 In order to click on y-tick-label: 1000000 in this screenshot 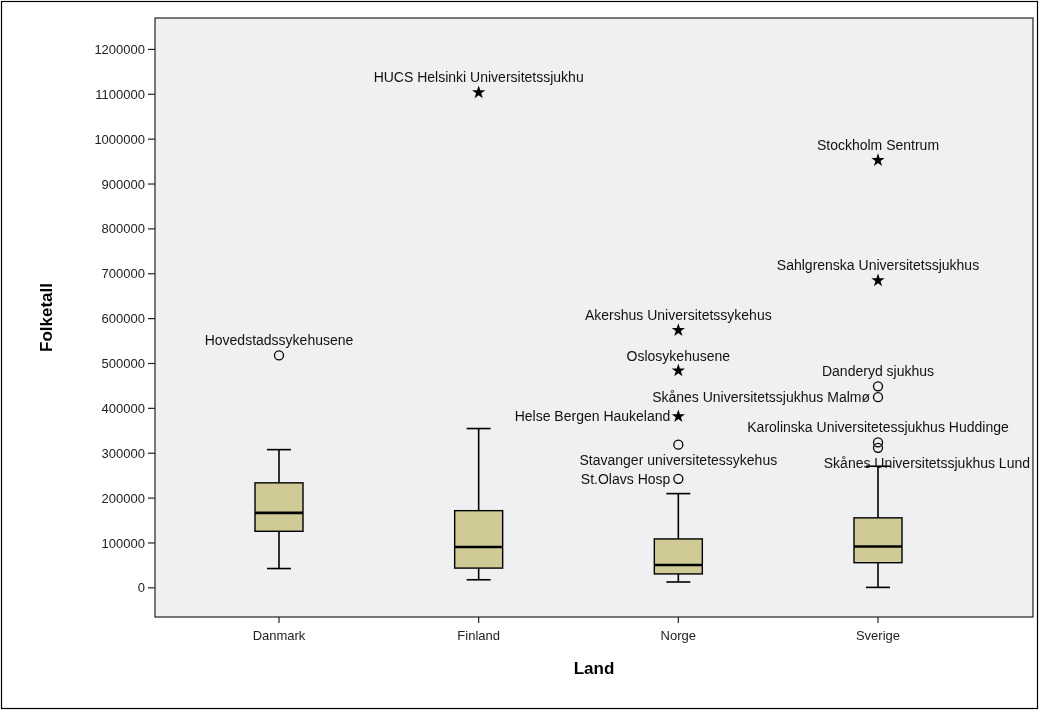, I will do `click(119, 139)`.